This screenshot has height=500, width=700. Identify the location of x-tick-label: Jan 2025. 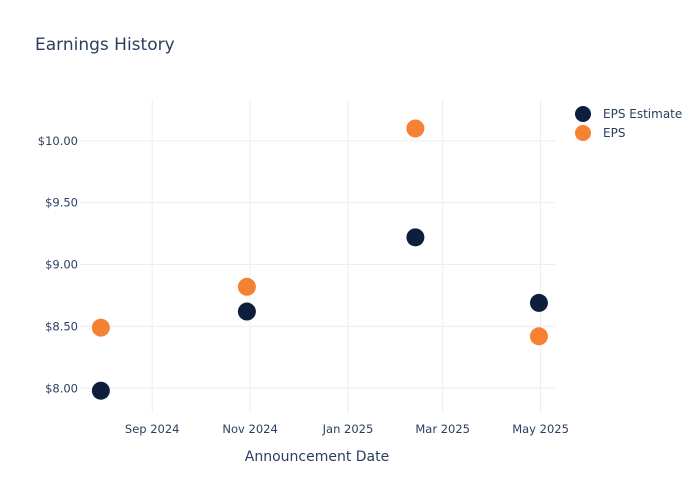
(348, 429).